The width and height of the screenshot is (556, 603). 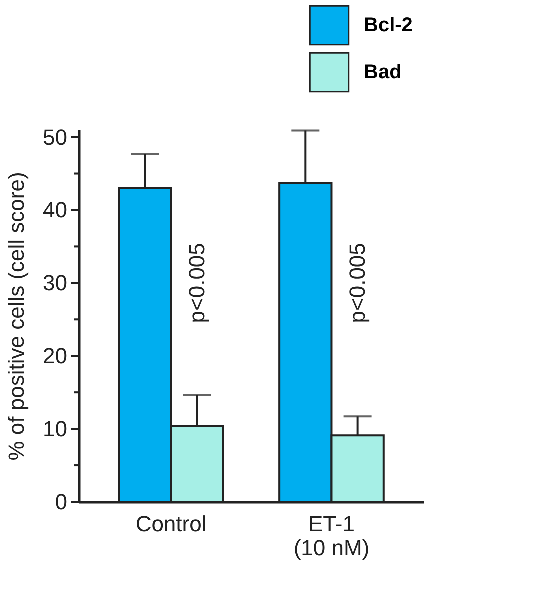 I want to click on y-tick-label: 20, so click(x=55, y=356).